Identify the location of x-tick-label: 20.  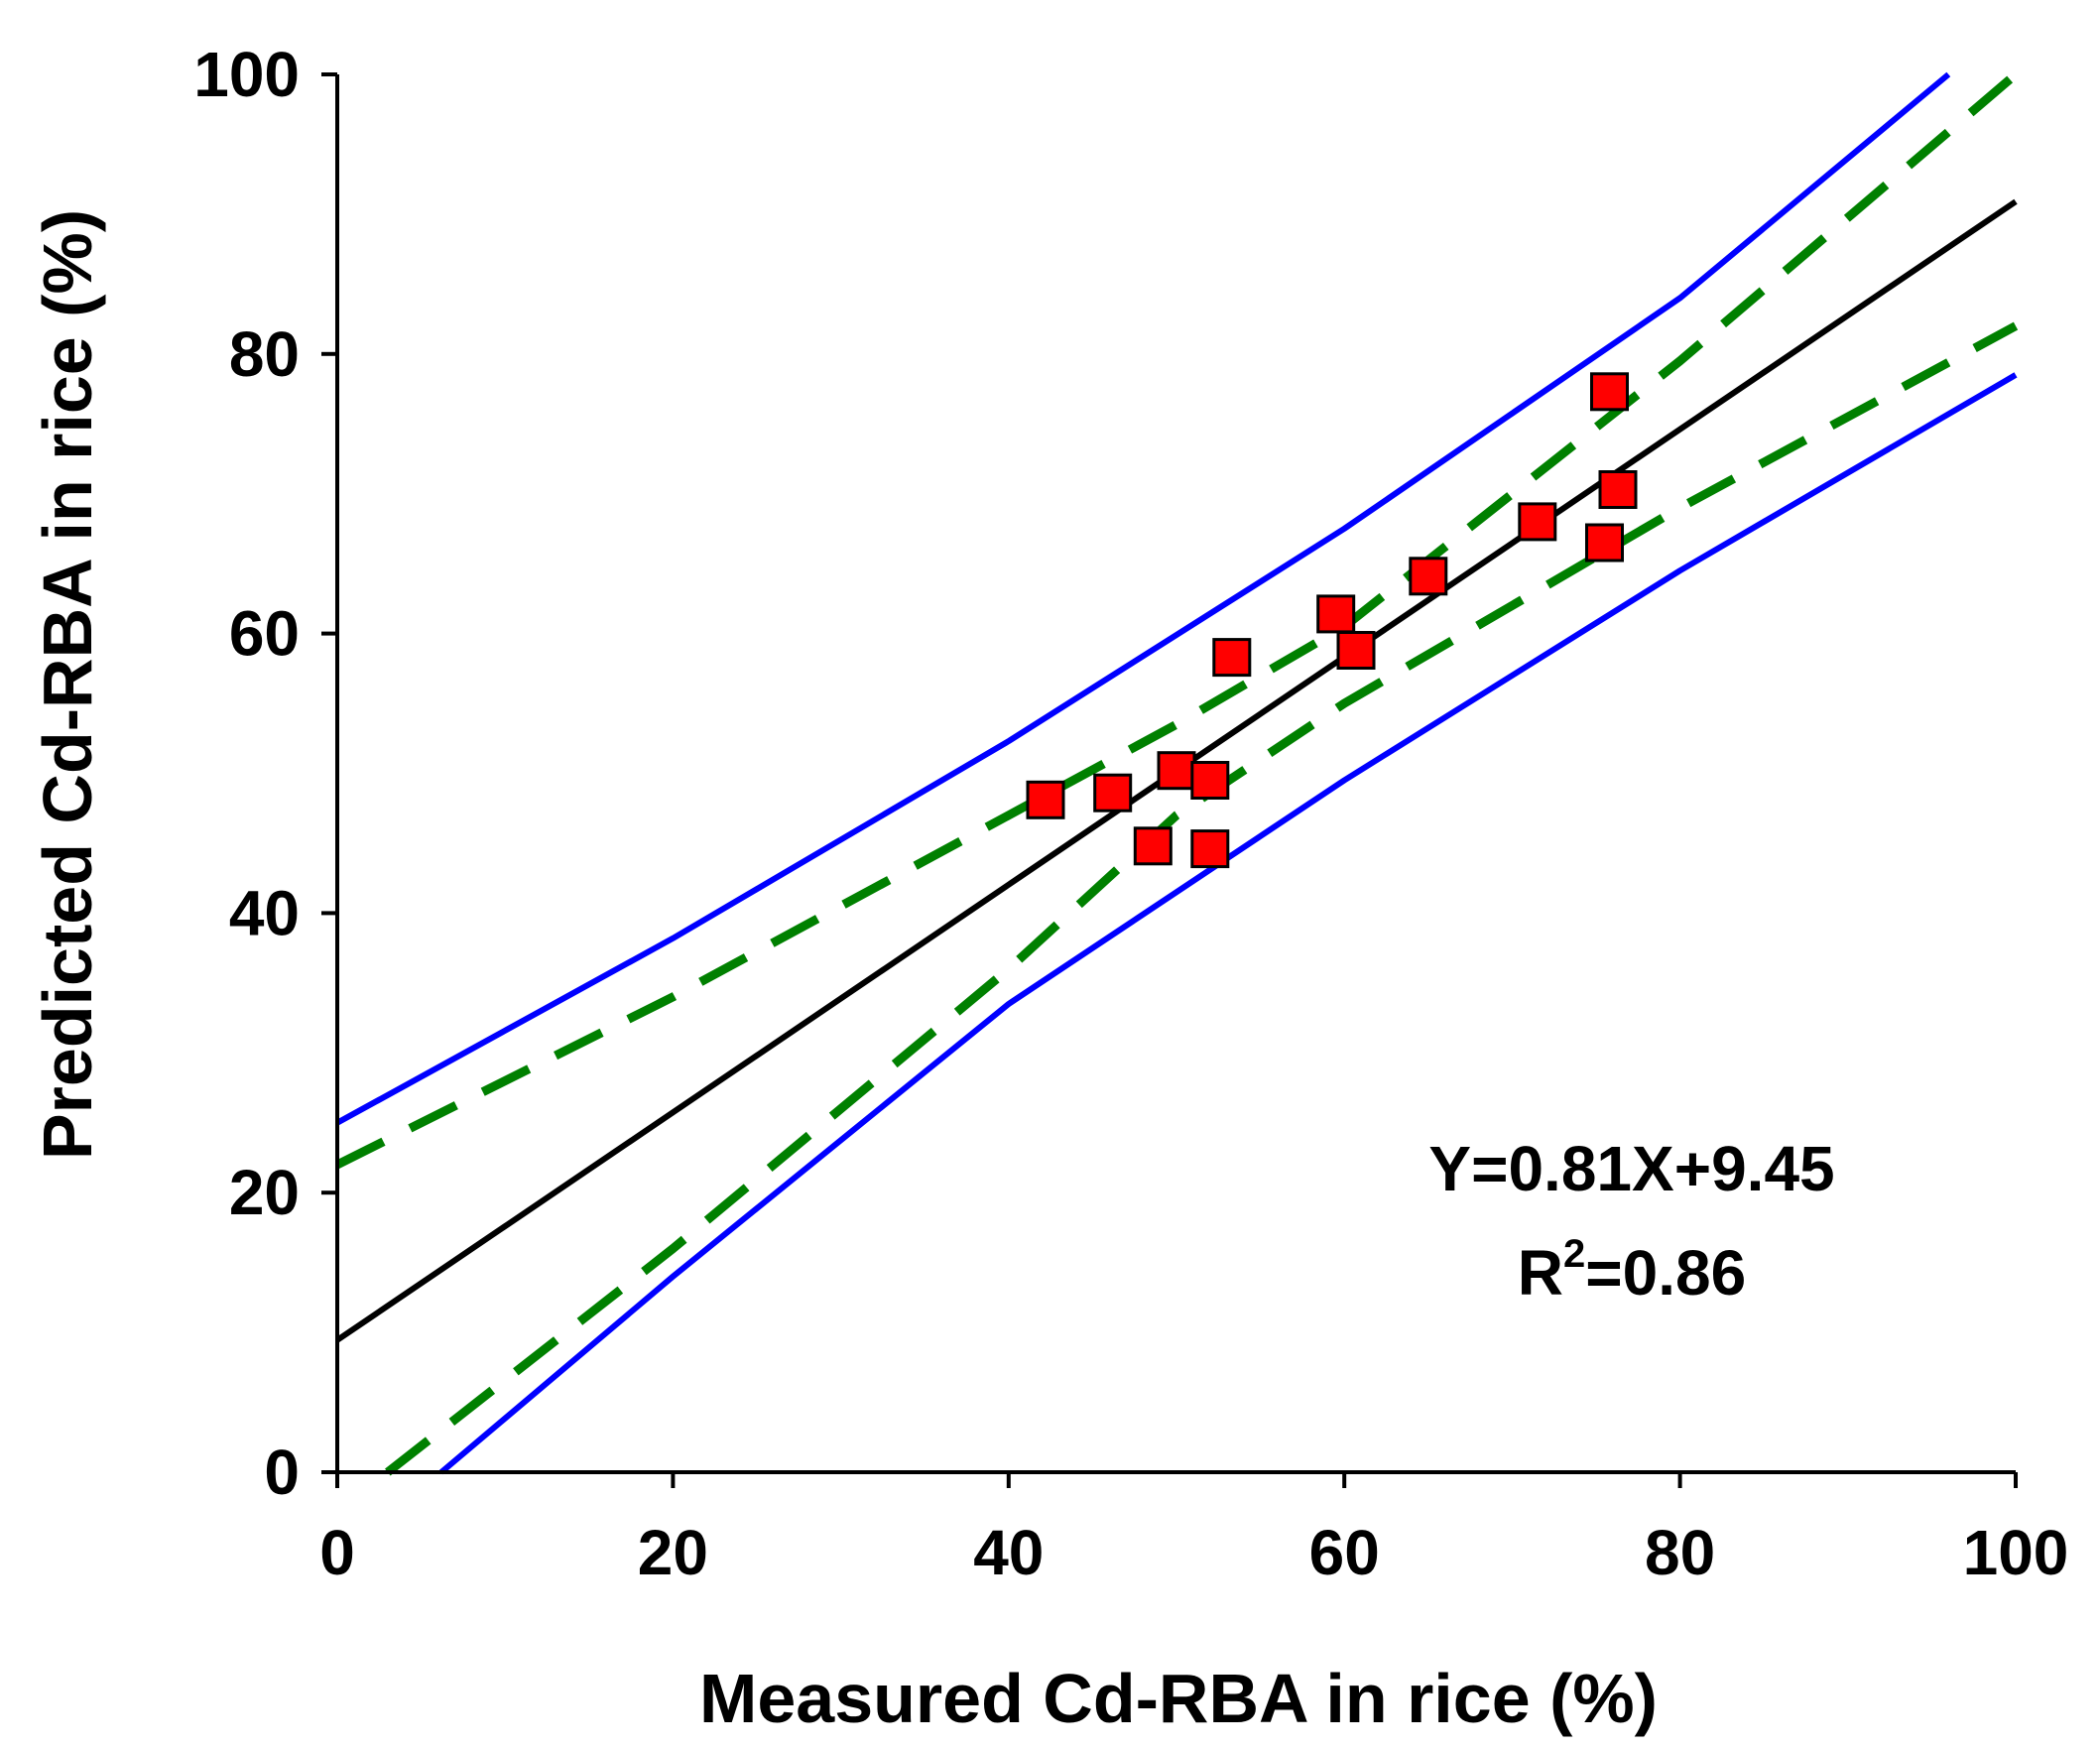
(673, 1553).